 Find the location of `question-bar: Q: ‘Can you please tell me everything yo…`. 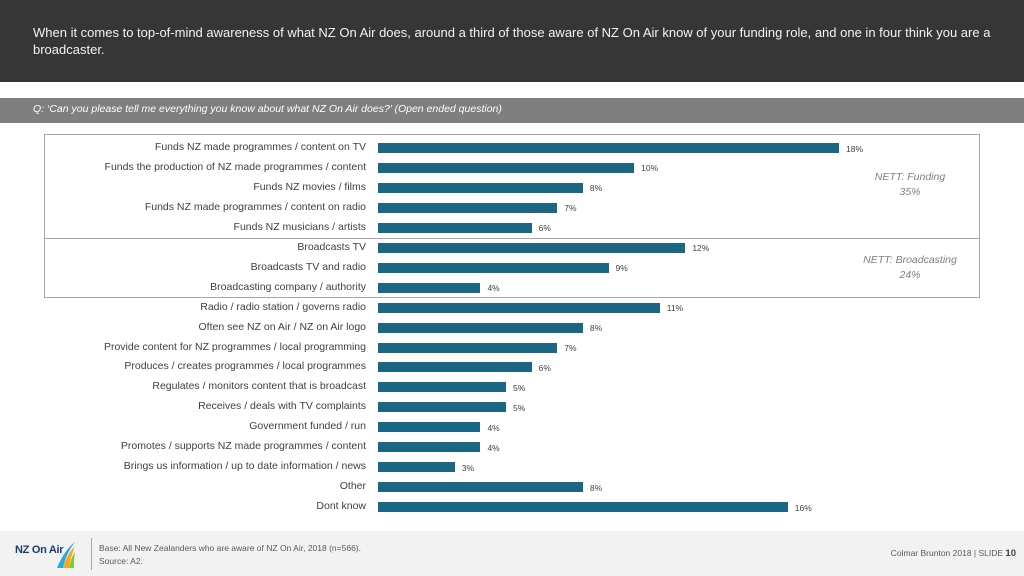

question-bar: Q: ‘Can you please tell me everything yo… is located at coordinates (512, 110).